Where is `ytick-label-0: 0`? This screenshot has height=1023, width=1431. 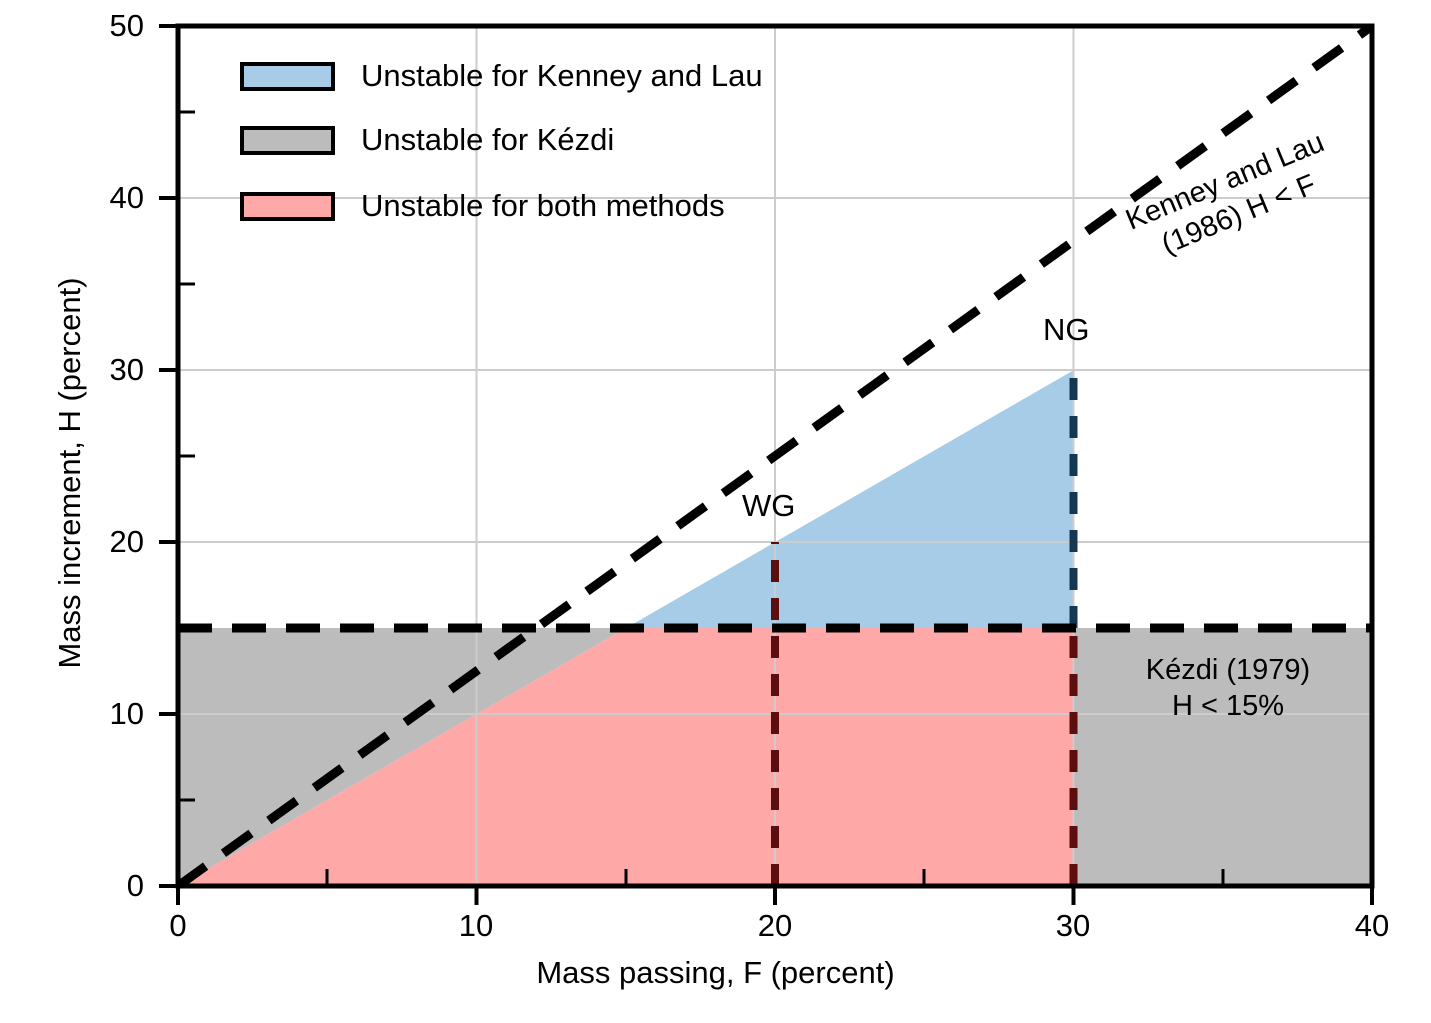
ytick-label-0: 0 is located at coordinates (135, 885).